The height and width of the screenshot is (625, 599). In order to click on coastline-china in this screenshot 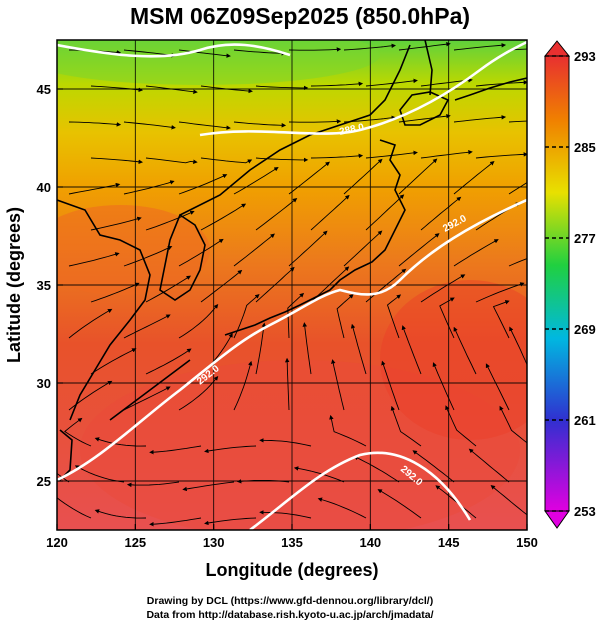, I will do `click(104, 310)`.